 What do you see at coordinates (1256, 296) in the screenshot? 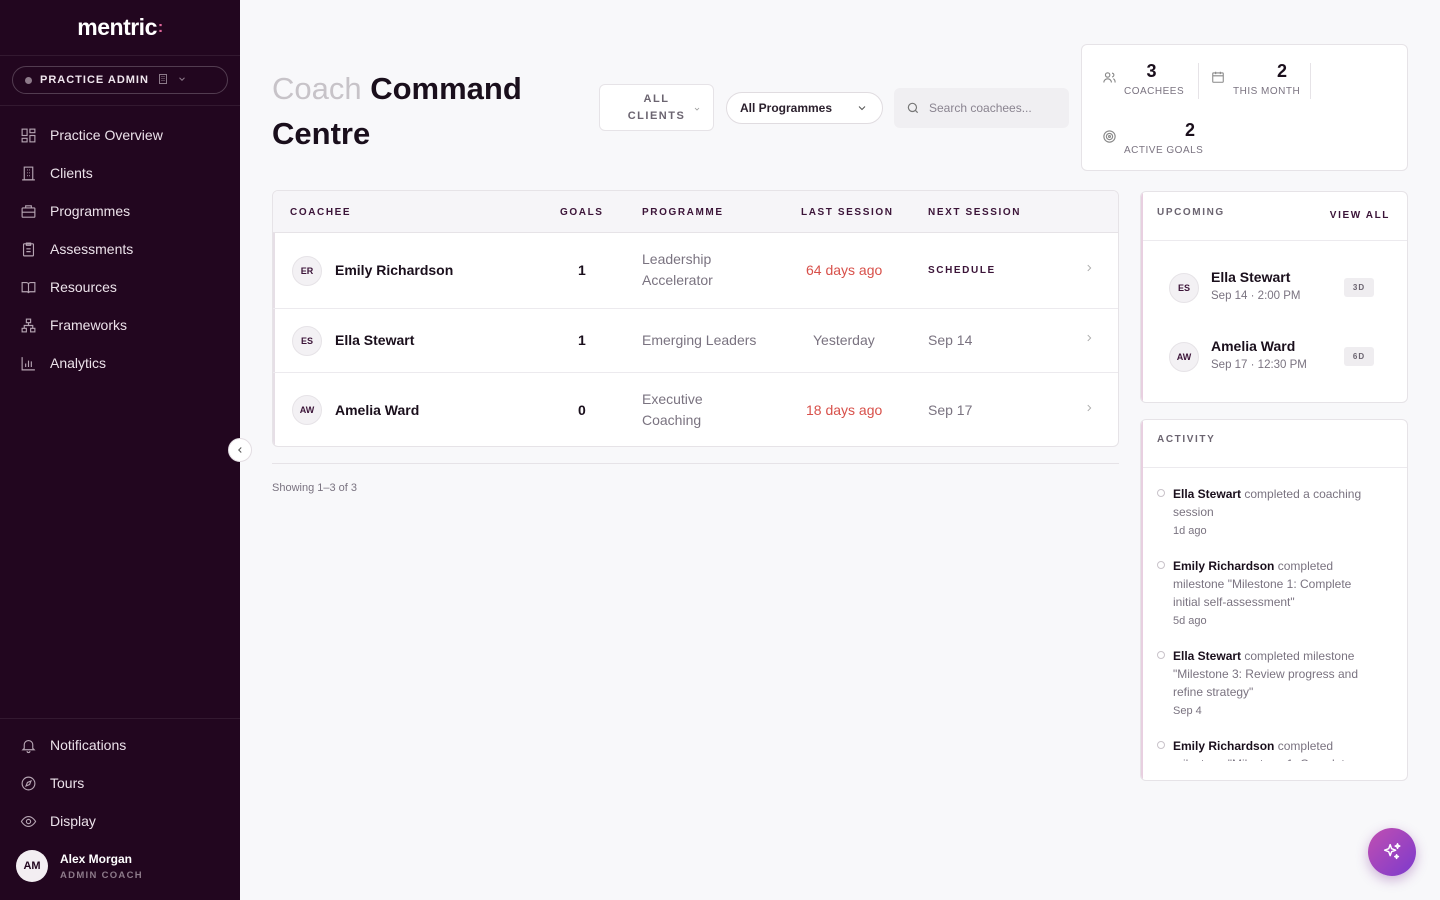
I see `upcoming-time: Sep 14 · 2:00 PM` at bounding box center [1256, 296].